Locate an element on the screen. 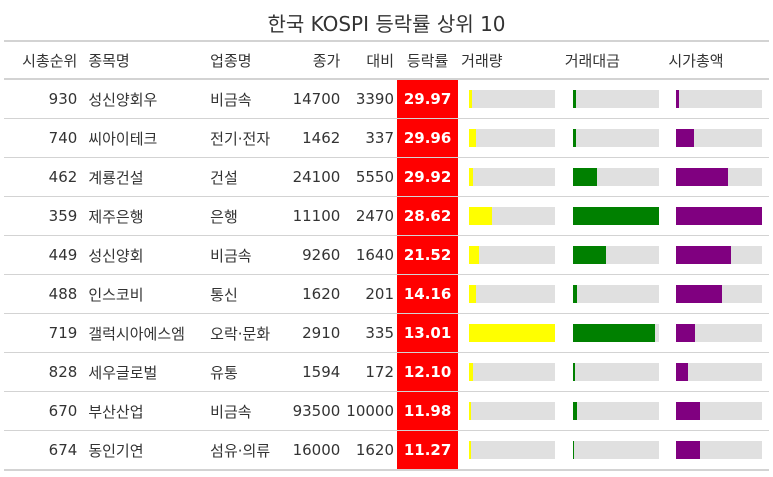  price-cell: 9260 is located at coordinates (313, 255).